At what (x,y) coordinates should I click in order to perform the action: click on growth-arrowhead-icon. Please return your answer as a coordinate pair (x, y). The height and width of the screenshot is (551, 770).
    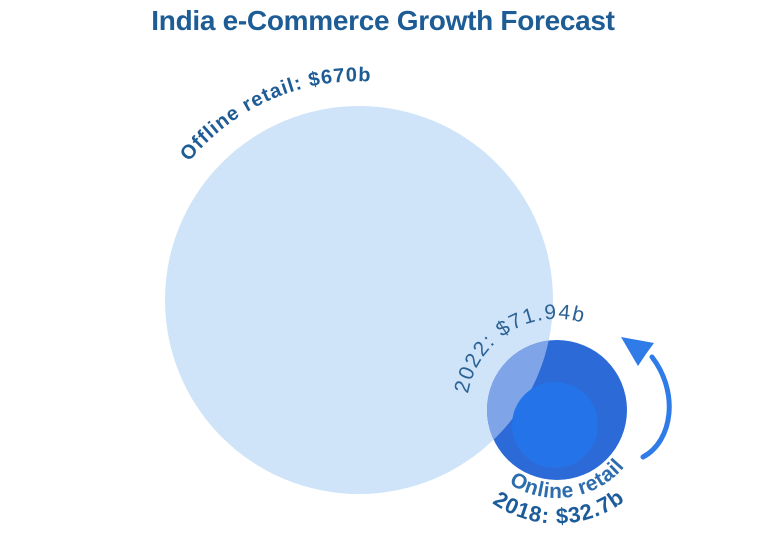
    Looking at the image, I should click on (637, 351).